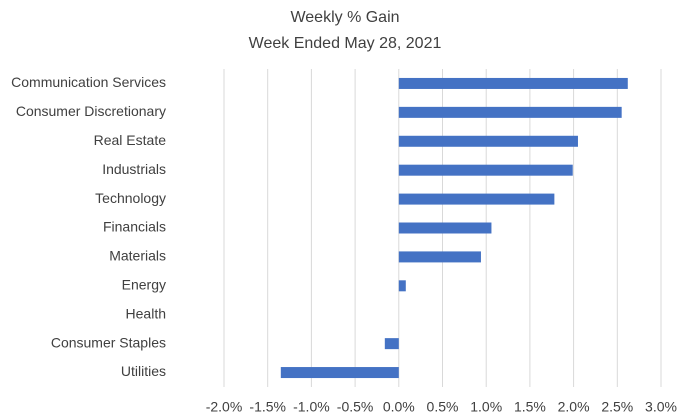 This screenshot has width=690, height=419. Describe the element at coordinates (108, 342) in the screenshot. I see `y-tick-label: Consumer Staples` at that location.